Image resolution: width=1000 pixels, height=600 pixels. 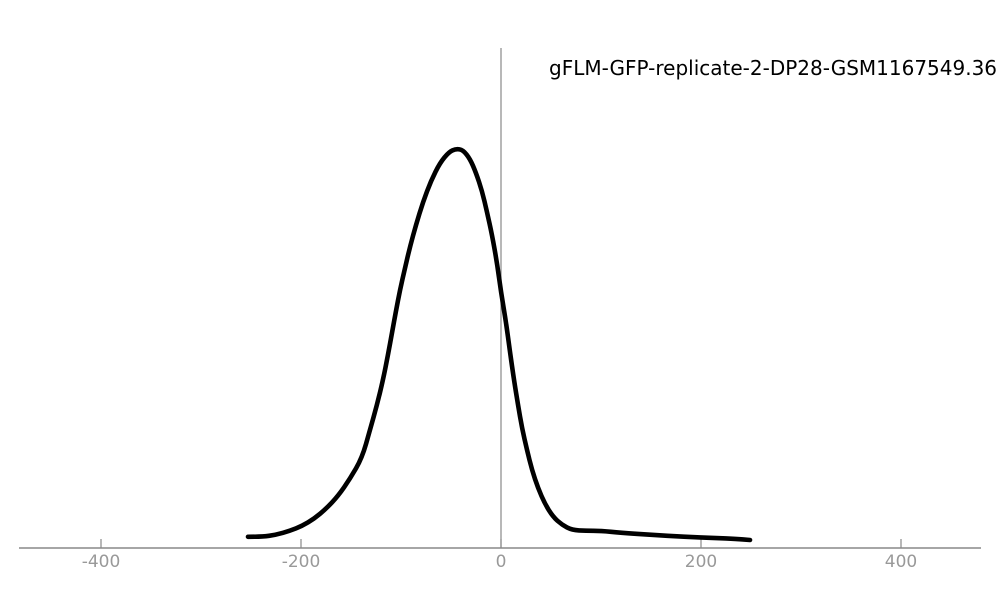 What do you see at coordinates (701, 562) in the screenshot?
I see `x-tick-label-200: 200` at bounding box center [701, 562].